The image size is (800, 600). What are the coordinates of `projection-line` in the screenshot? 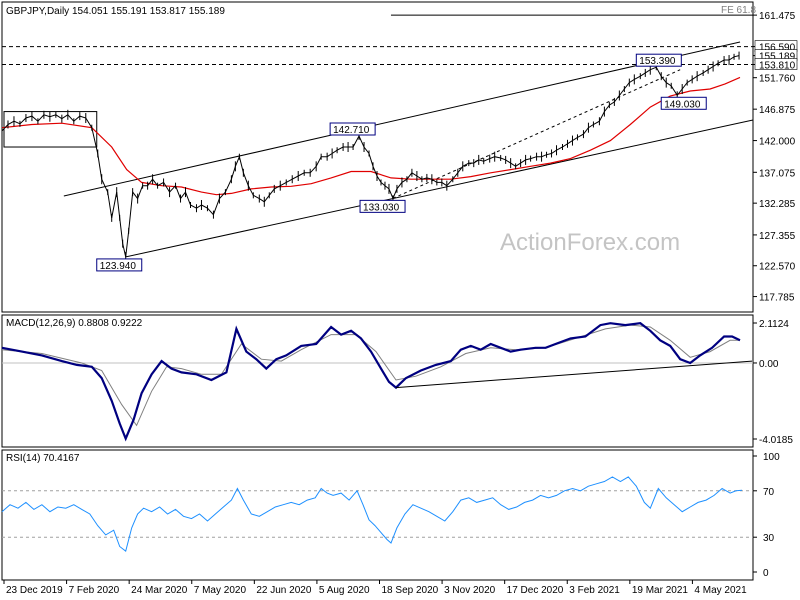 It's located at (536, 134).